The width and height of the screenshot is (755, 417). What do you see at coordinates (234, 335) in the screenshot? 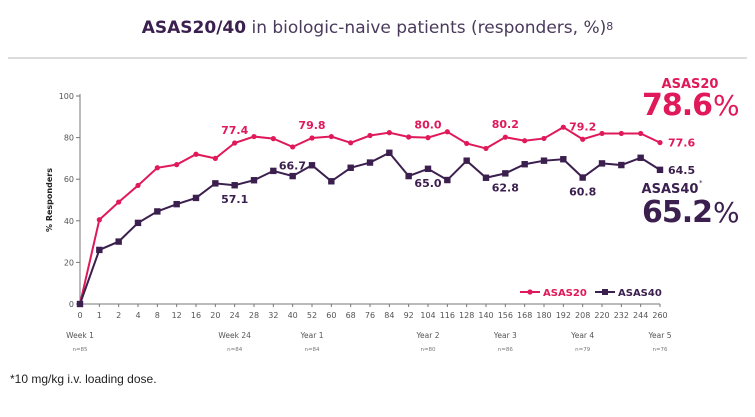
I see `milestone-label: Week 24` at bounding box center [234, 335].